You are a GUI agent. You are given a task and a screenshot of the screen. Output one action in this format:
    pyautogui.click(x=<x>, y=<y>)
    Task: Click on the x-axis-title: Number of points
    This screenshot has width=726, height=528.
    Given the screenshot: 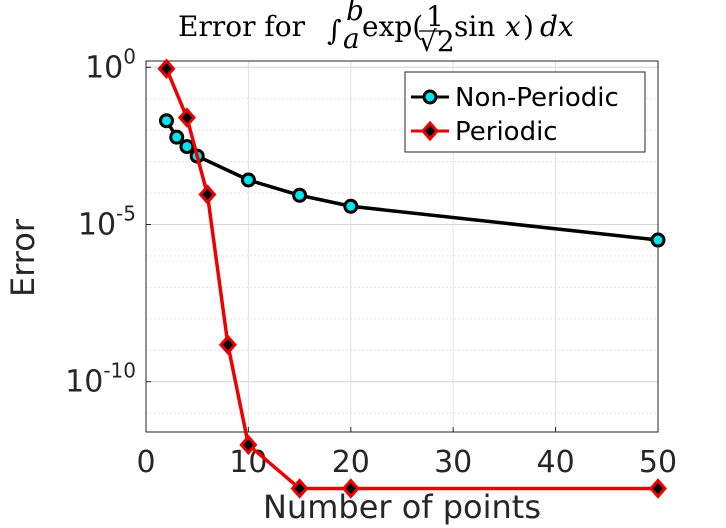 What is the action you would take?
    pyautogui.click(x=402, y=507)
    